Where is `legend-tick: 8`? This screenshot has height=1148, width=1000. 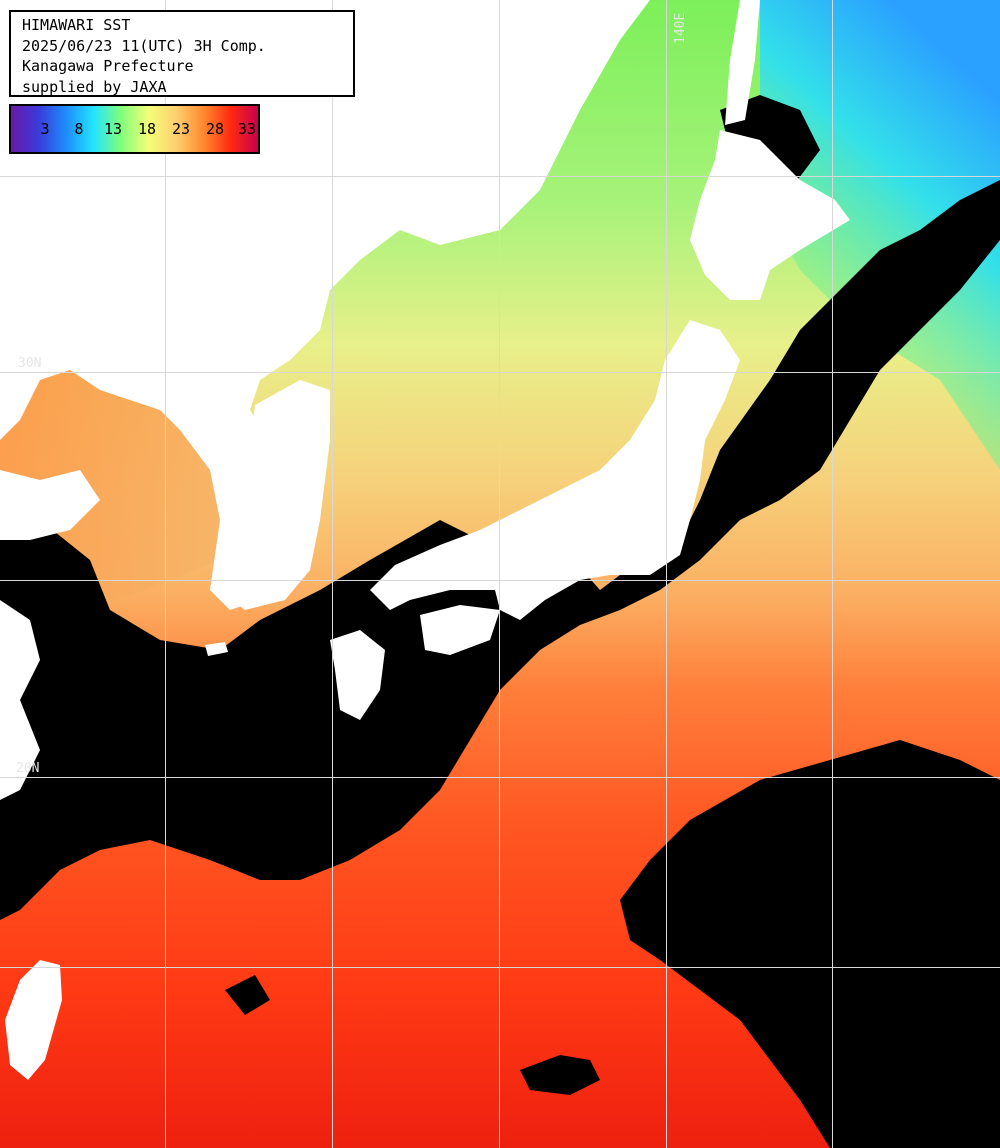 legend-tick: 8 is located at coordinates (79, 129).